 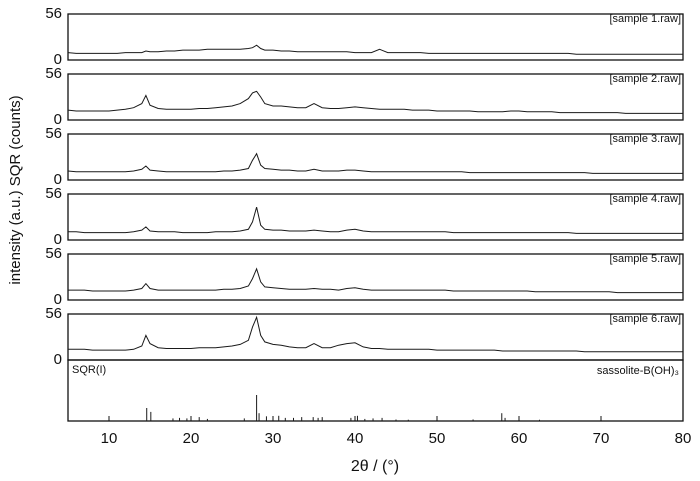 I want to click on x-tick-label: 30, so click(x=273, y=438).